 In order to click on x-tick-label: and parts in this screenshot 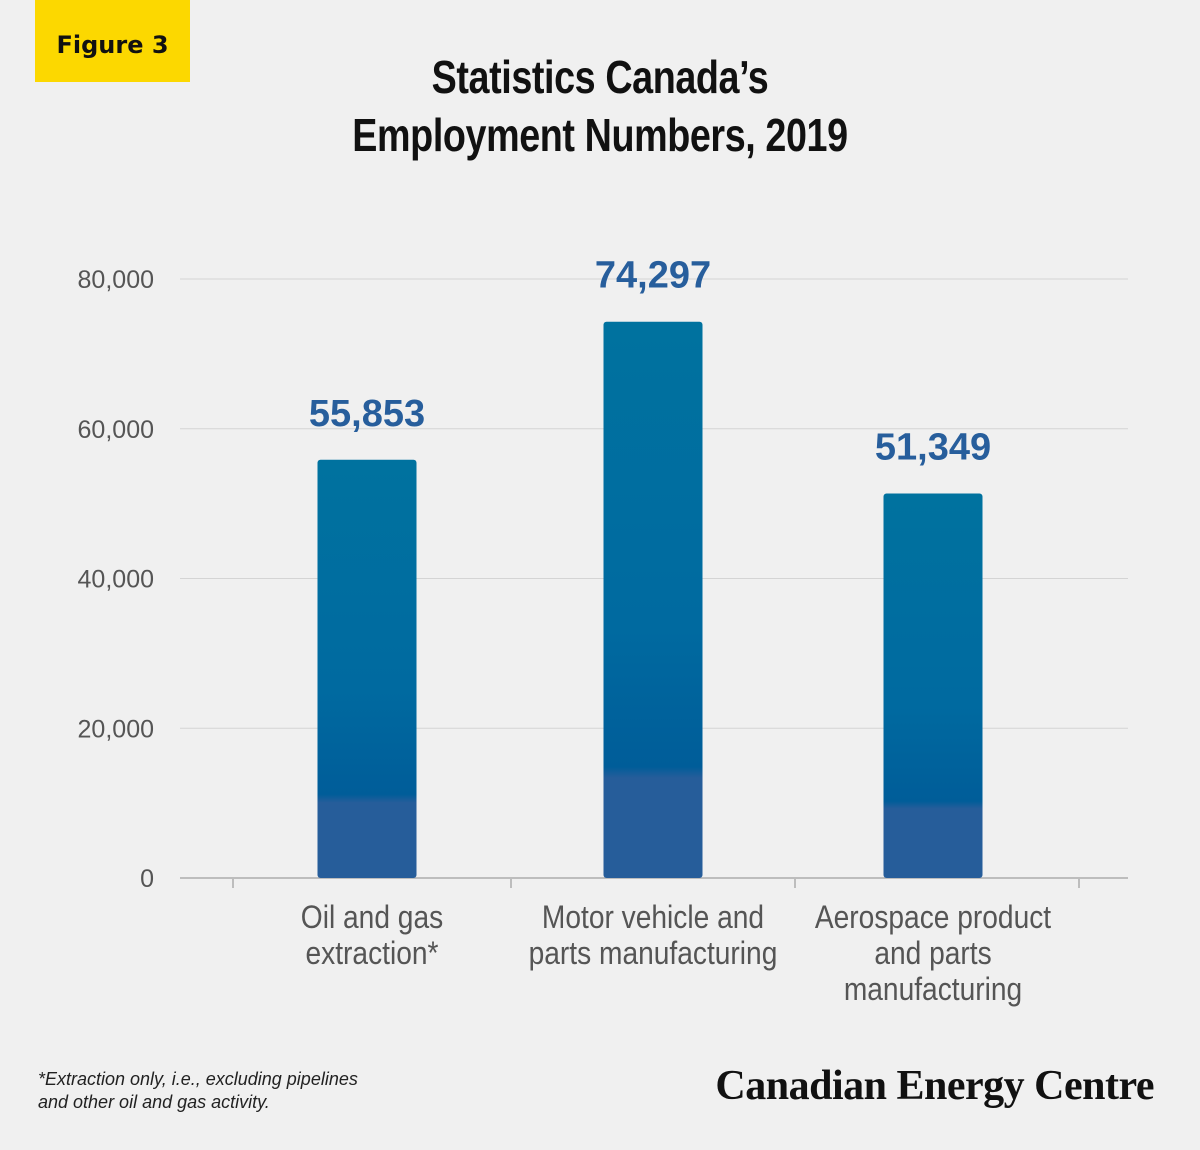, I will do `click(932, 953)`.